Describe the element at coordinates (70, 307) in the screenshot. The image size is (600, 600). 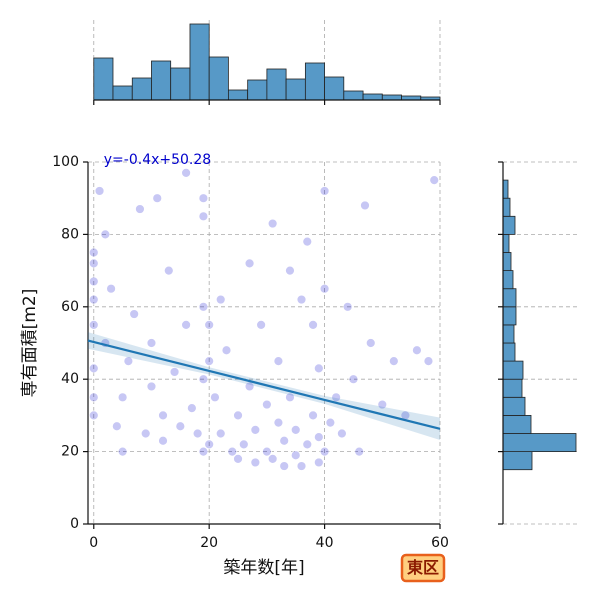
I see `y-tick-label: 60` at that location.